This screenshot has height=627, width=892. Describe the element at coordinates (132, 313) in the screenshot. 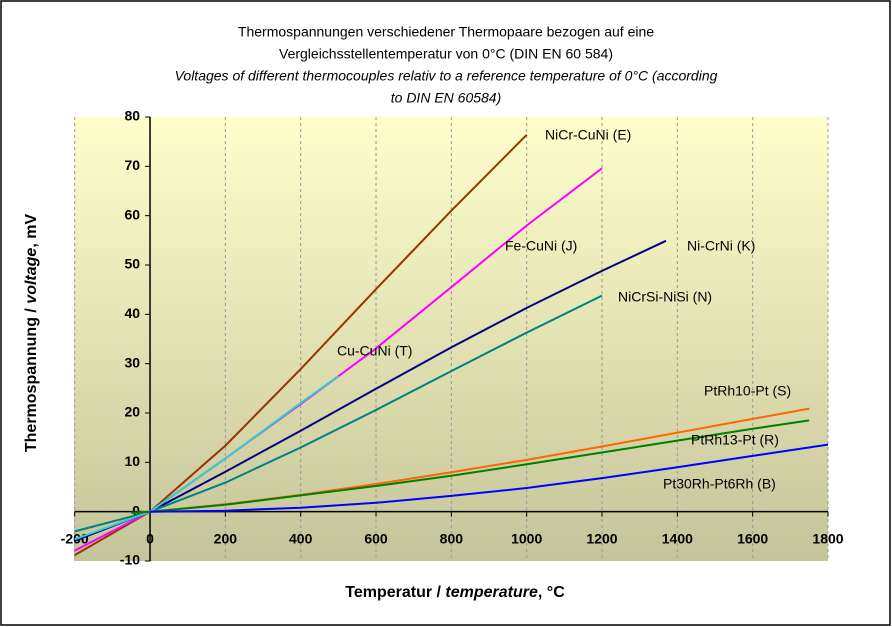

I see `y-tick-label: 40` at that location.